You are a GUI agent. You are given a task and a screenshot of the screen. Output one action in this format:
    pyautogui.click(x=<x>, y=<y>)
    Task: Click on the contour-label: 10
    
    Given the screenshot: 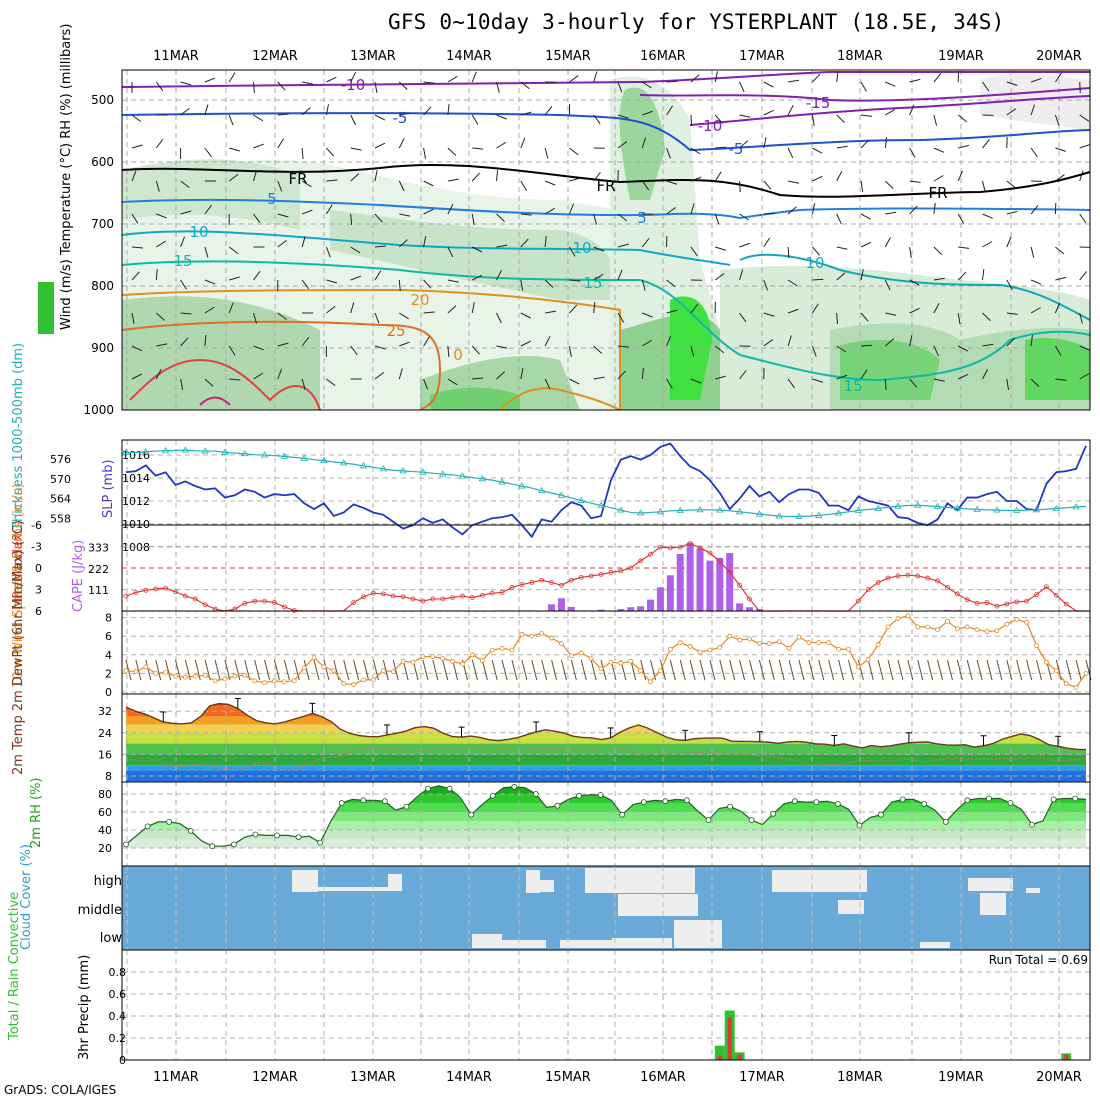 What is the action you would take?
    pyautogui.click(x=814, y=263)
    